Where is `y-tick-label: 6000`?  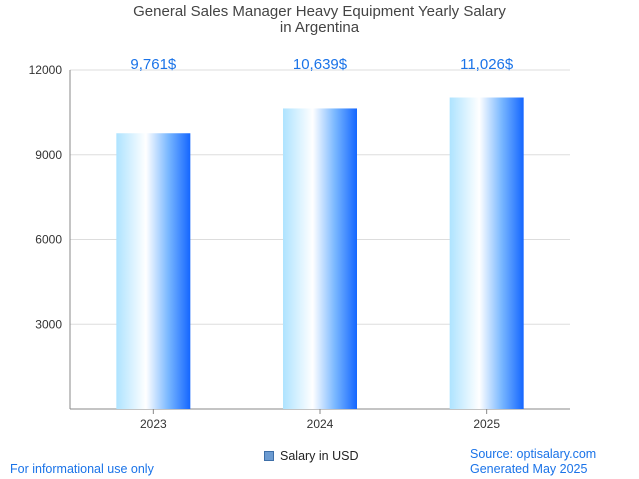
y-tick-label: 6000 is located at coordinates (48, 240).